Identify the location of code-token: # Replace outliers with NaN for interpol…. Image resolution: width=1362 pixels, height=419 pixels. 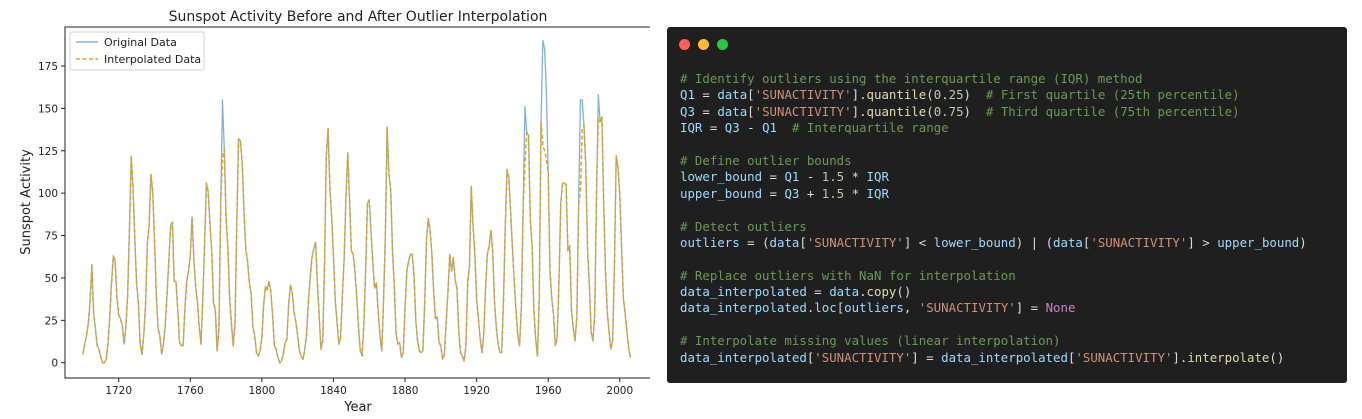
(848, 275).